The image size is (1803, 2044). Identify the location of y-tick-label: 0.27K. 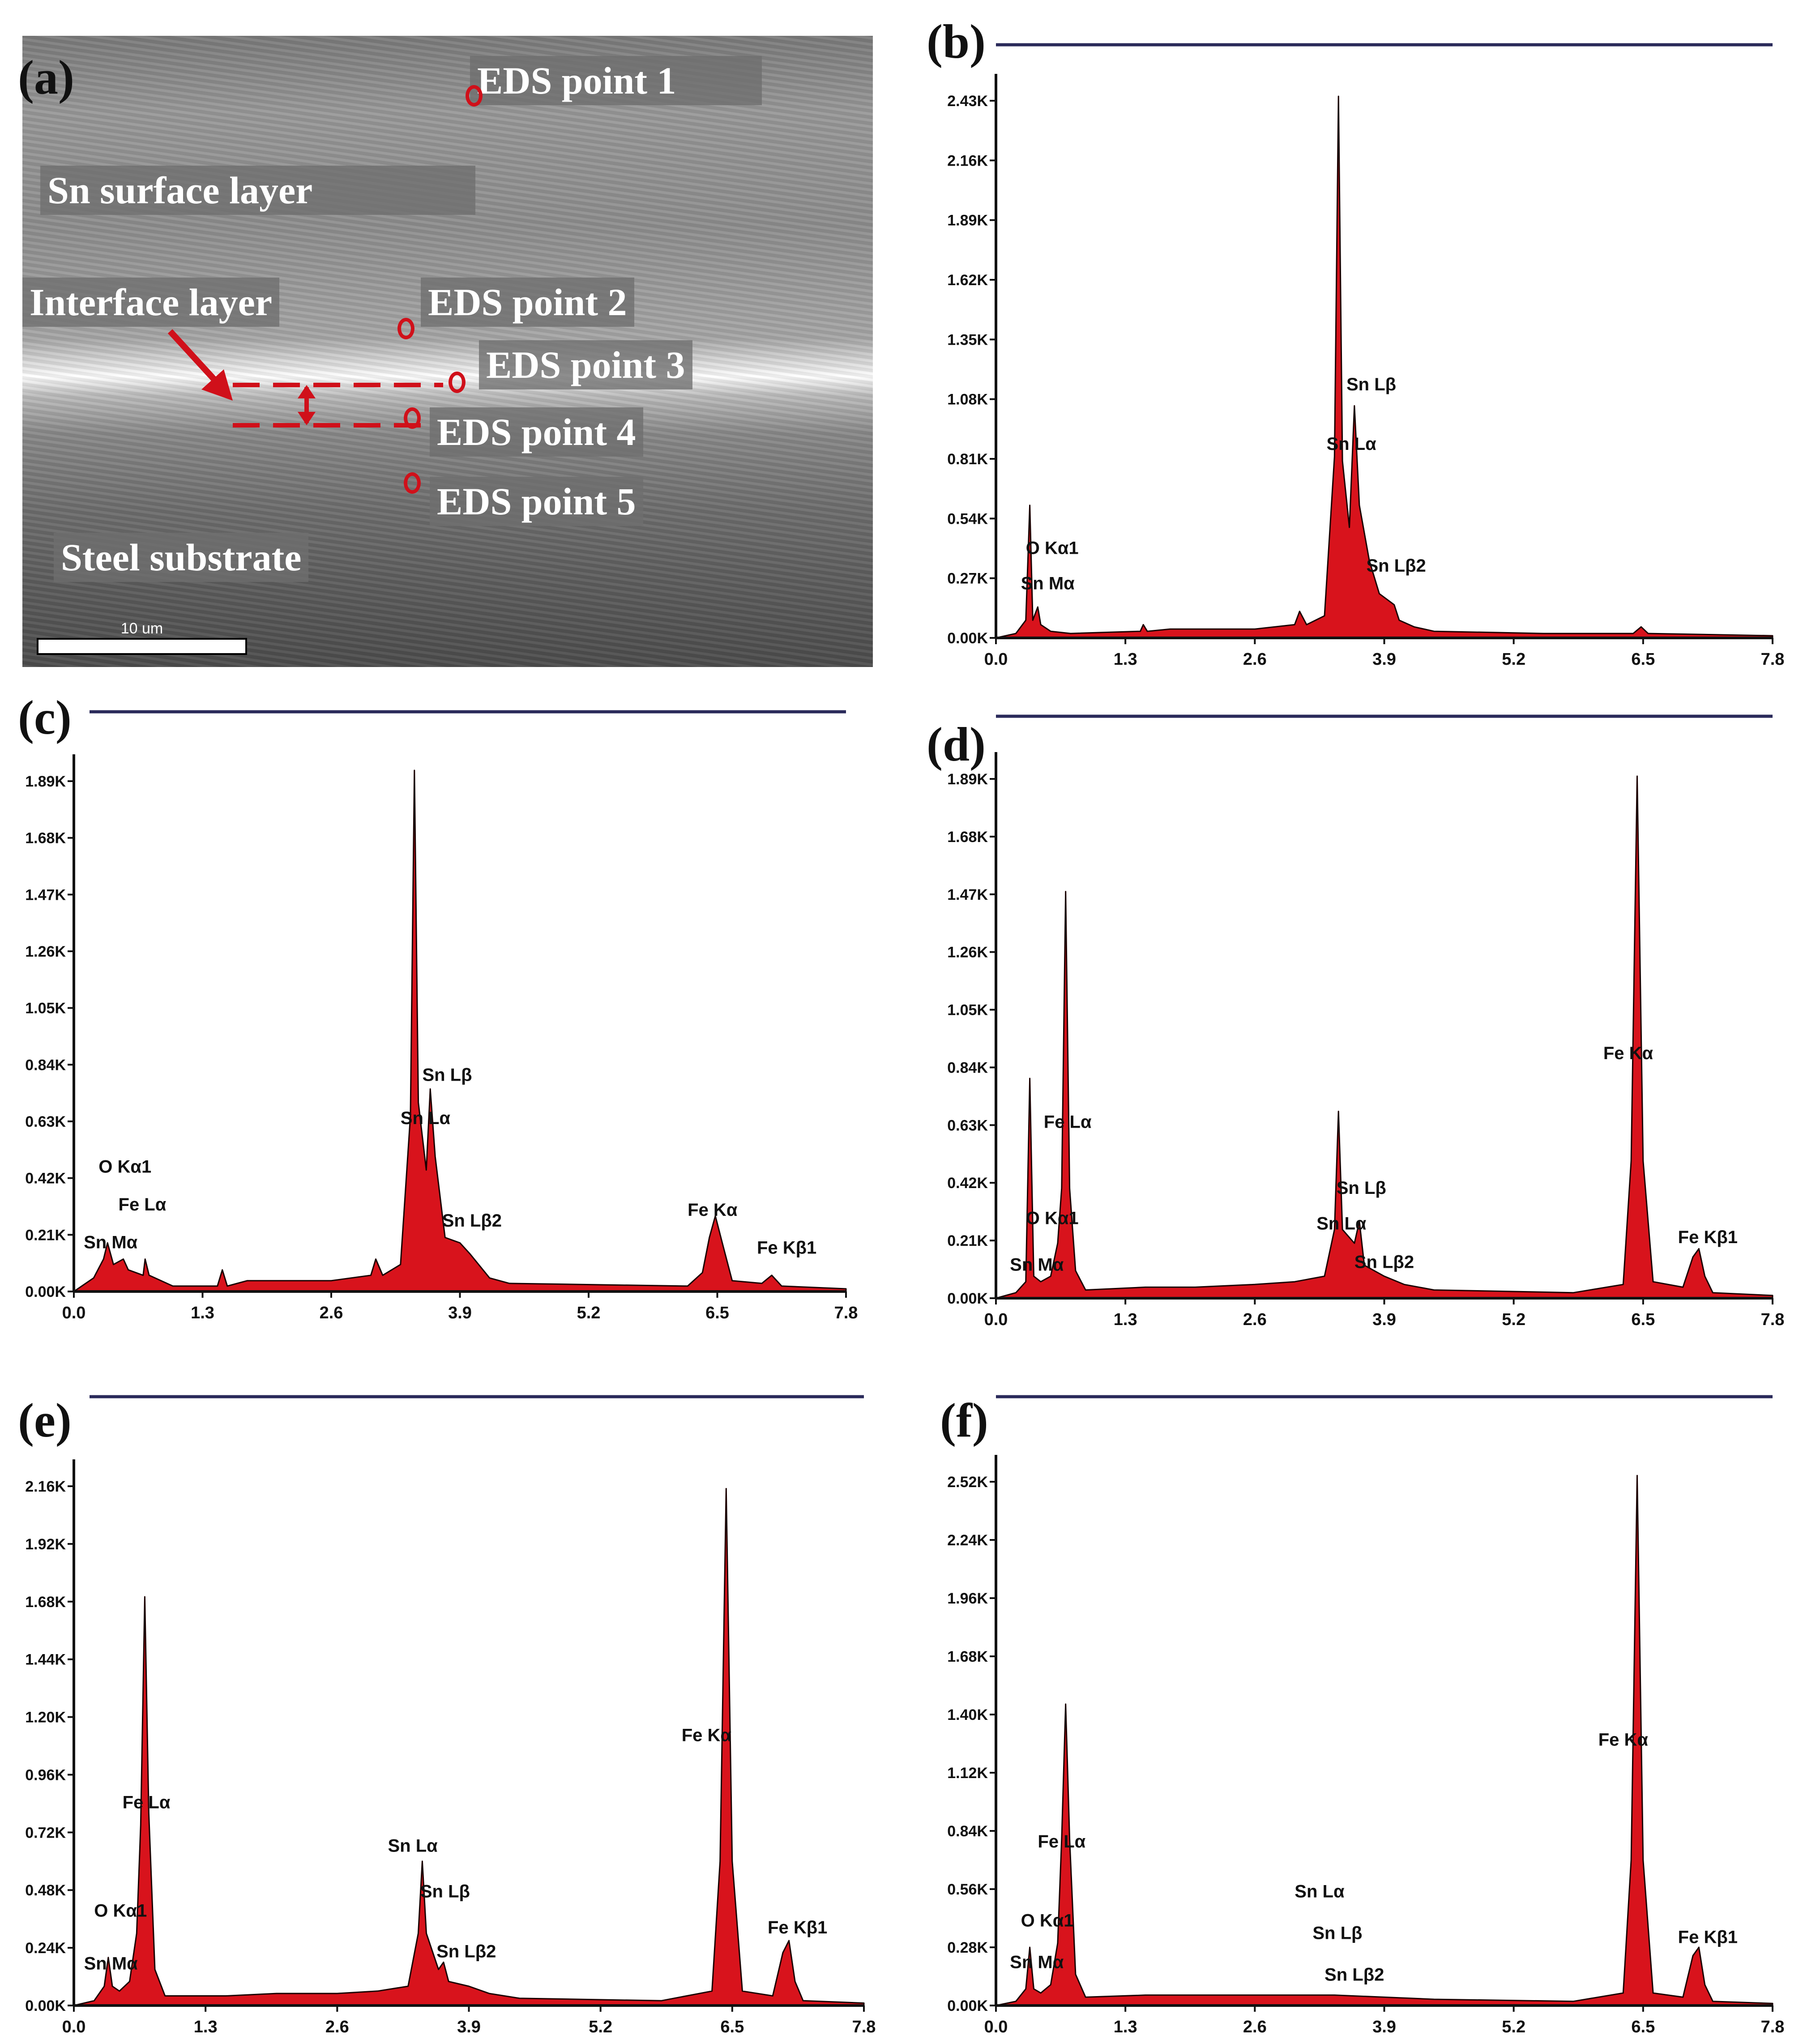
(967, 578).